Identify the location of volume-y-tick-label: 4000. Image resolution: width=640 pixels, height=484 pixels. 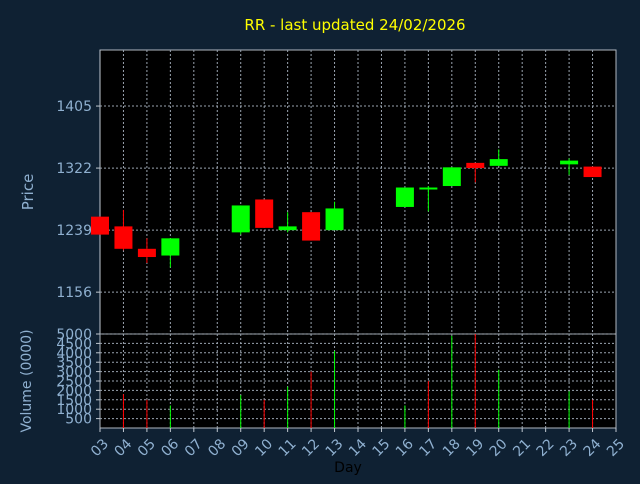
(74, 354).